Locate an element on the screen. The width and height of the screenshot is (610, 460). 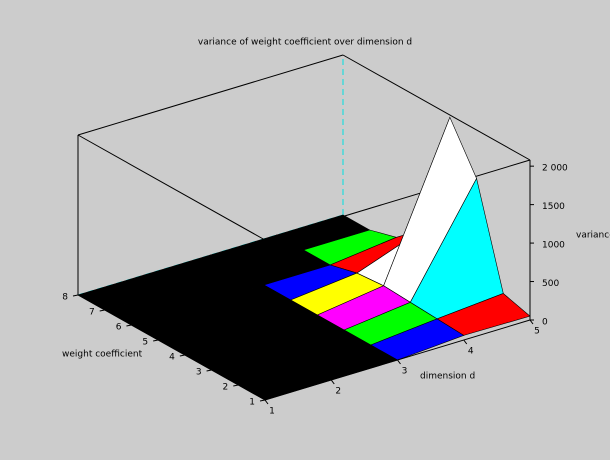
x-tick-label: 5 is located at coordinates (537, 332).